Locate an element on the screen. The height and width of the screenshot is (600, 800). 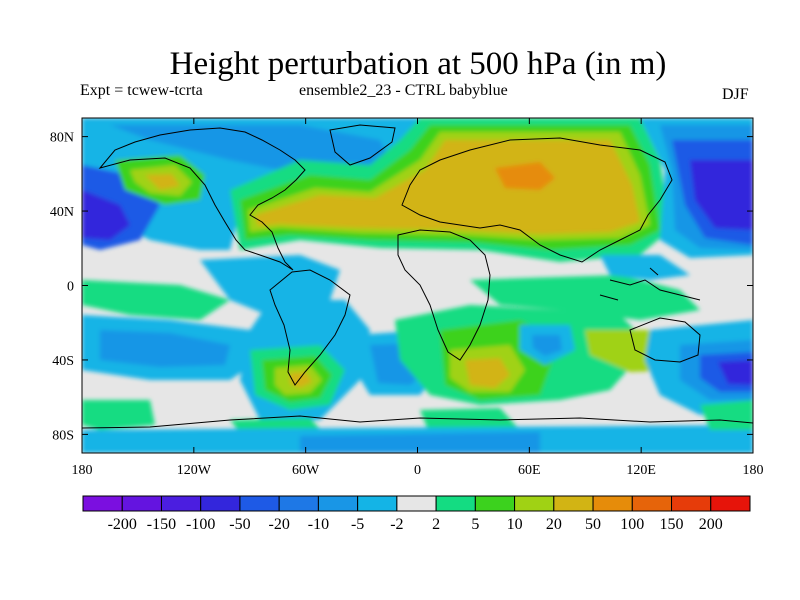
coast-antarctica is located at coordinates (417, 422).